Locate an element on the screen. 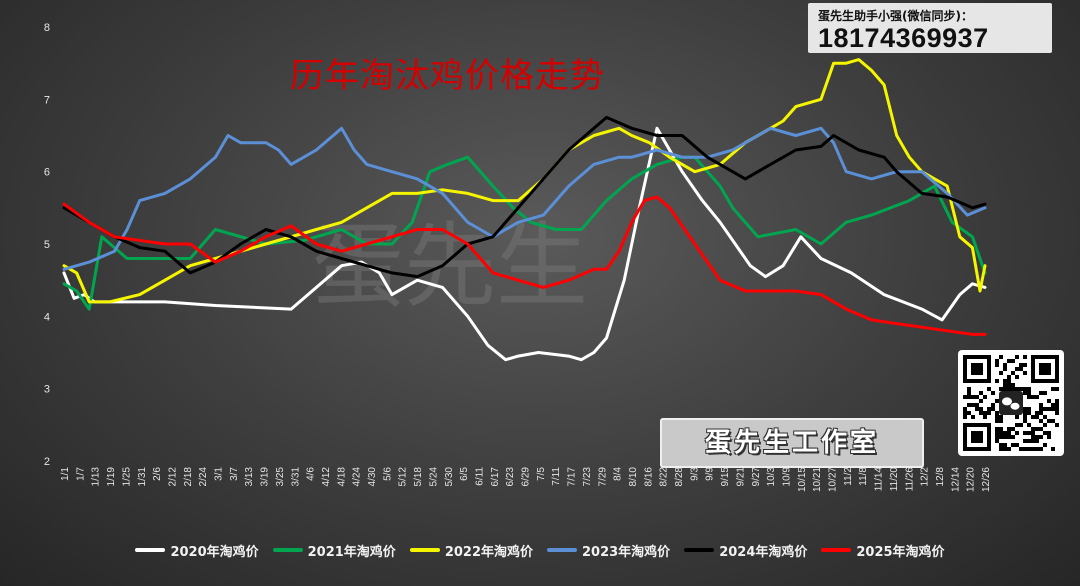 The image size is (1080, 586). x-tick-label: 6/17 is located at coordinates (495, 477).